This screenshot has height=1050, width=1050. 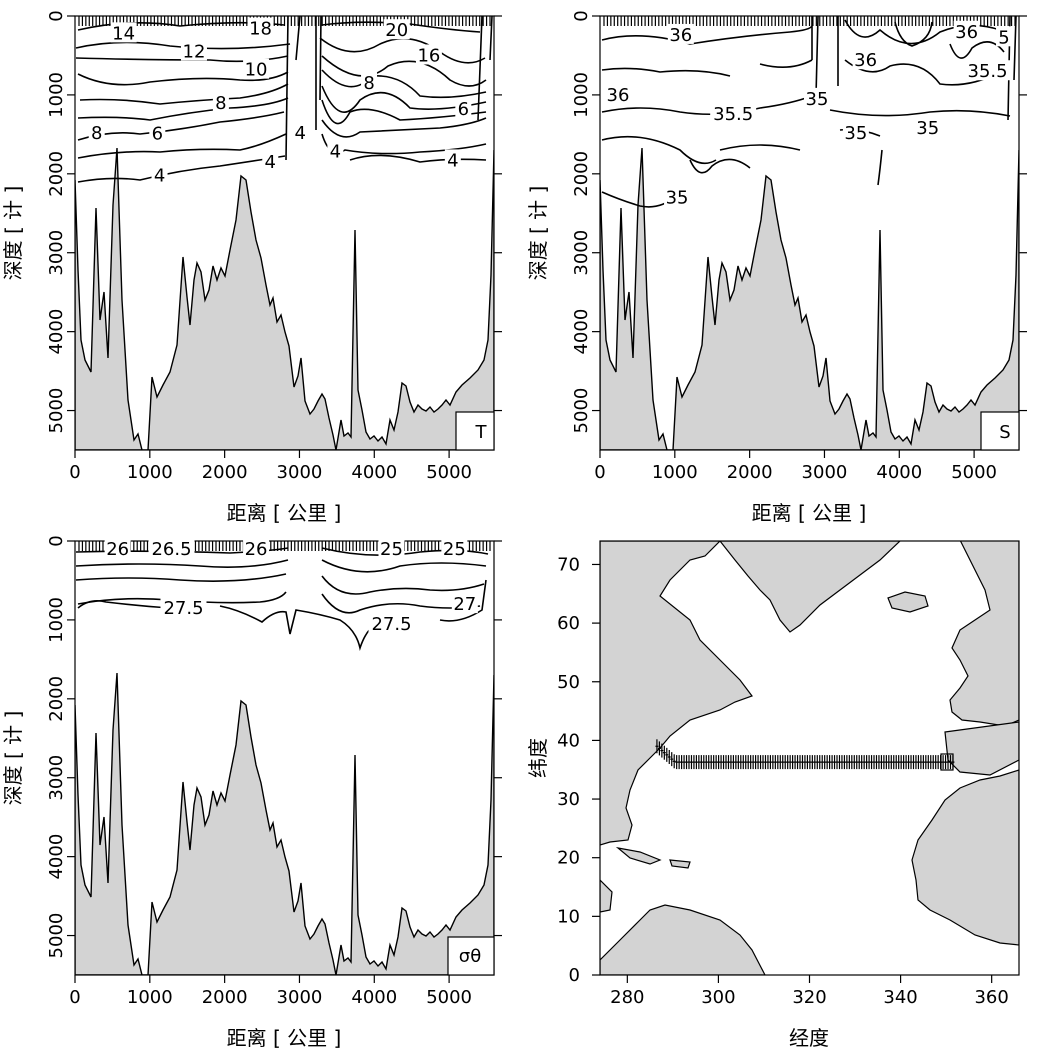 I want to click on station-end-marker, so click(x=947, y=762).